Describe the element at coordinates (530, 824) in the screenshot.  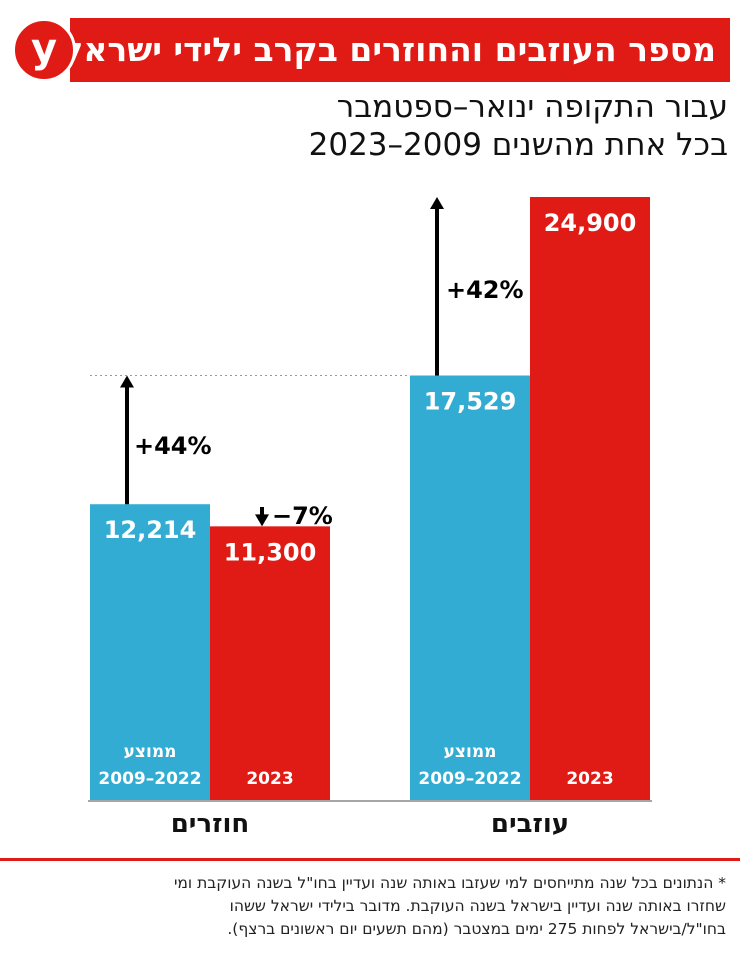
I see `group-label-1: עוזבים` at that location.